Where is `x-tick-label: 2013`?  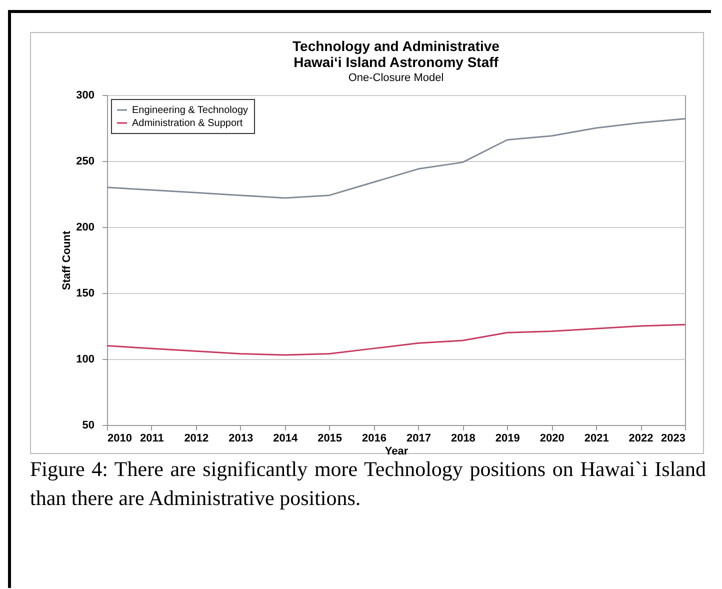
x-tick-label: 2013 is located at coordinates (241, 438).